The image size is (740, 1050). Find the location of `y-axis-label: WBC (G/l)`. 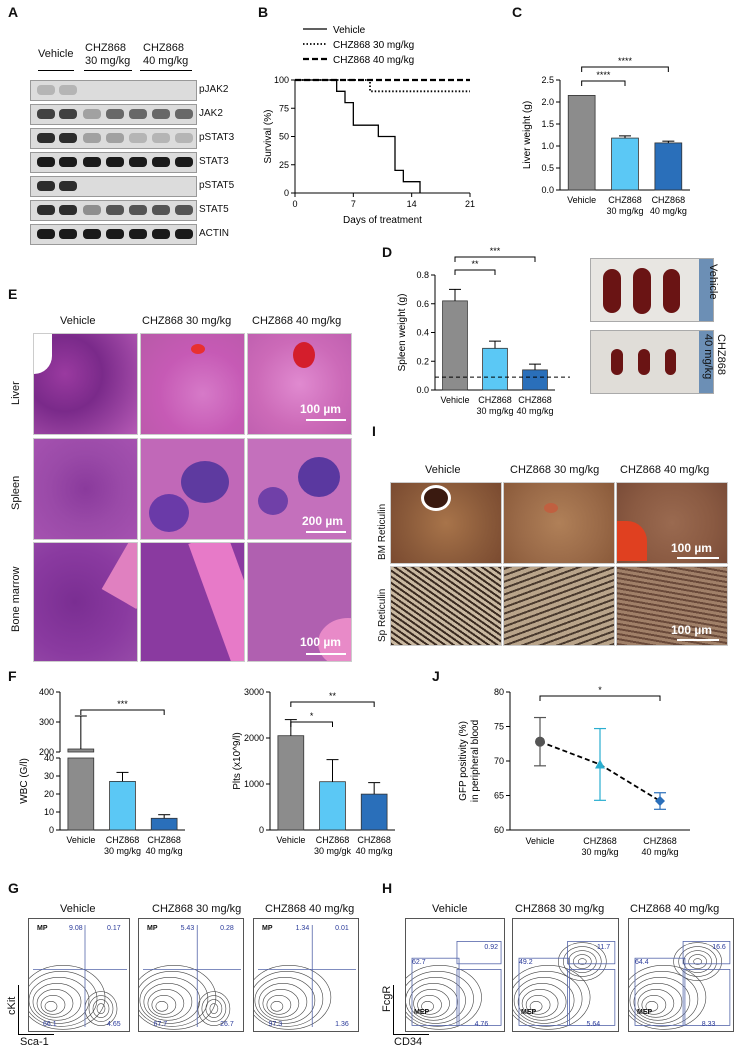

y-axis-label: WBC (G/l) is located at coordinates (24, 781).